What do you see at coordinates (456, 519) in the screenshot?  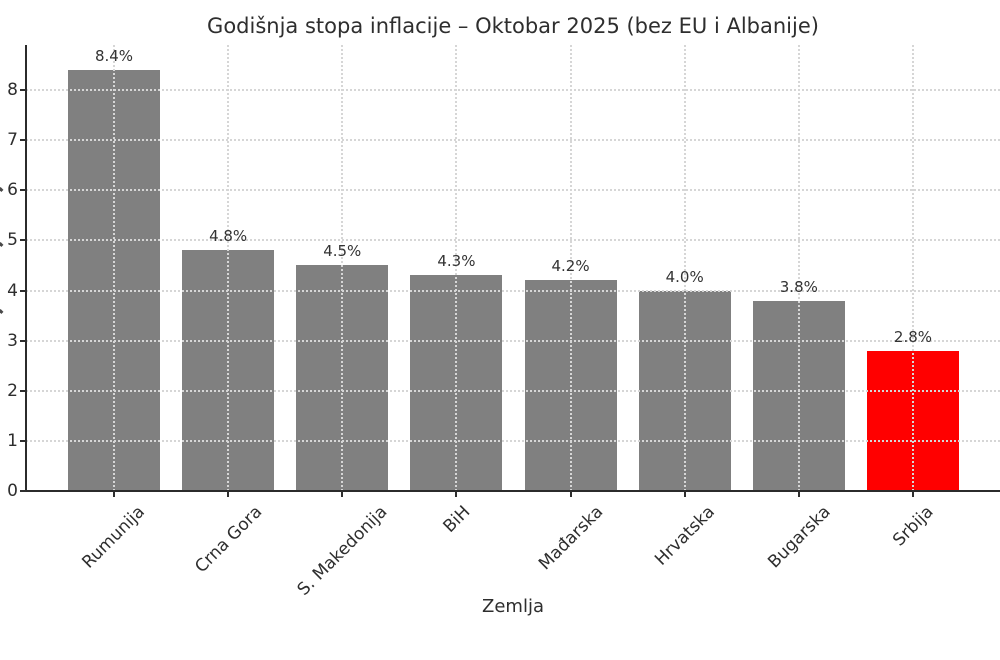 I see `x-tick-label: BiH` at bounding box center [456, 519].